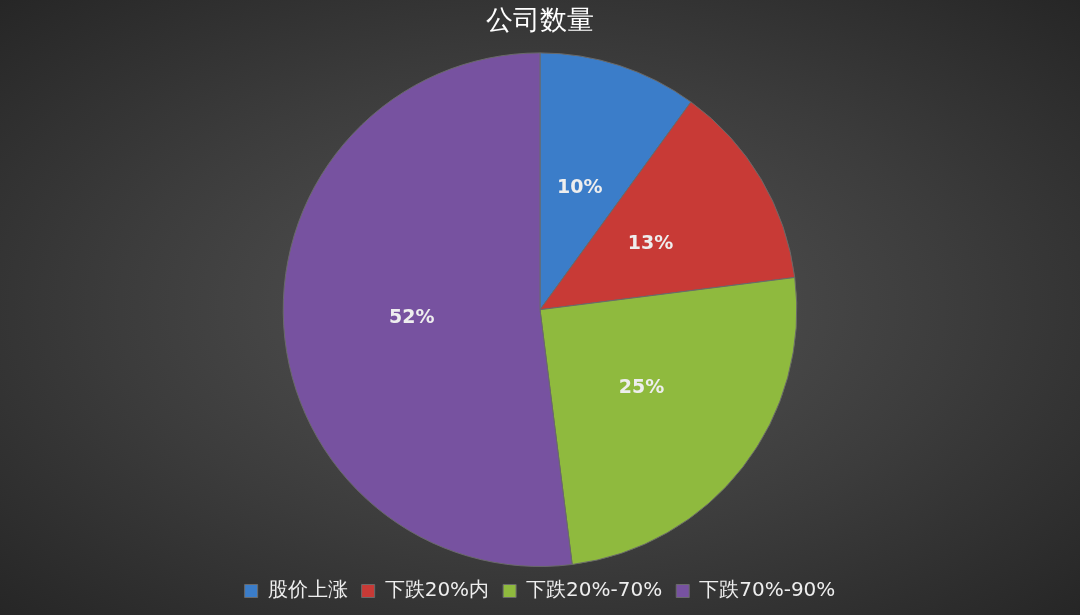  Describe the element at coordinates (540, 20) in the screenshot. I see `chart-title: 公司数量` at that location.